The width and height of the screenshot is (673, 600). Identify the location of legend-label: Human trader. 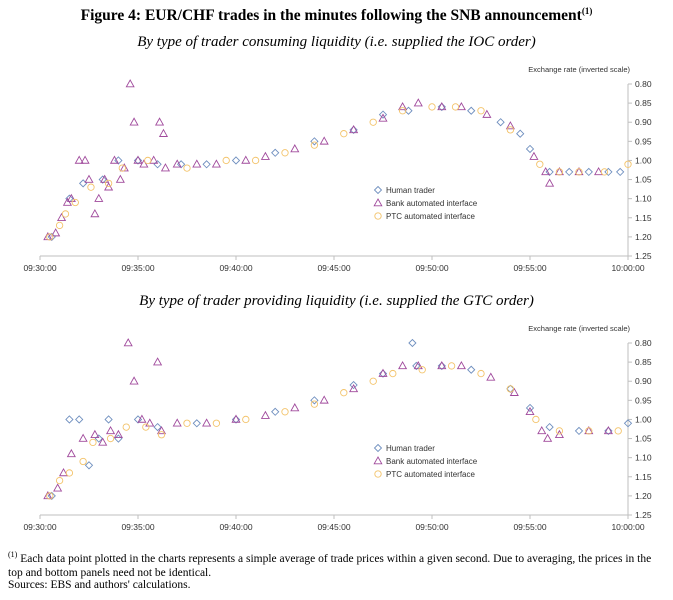
(410, 448).